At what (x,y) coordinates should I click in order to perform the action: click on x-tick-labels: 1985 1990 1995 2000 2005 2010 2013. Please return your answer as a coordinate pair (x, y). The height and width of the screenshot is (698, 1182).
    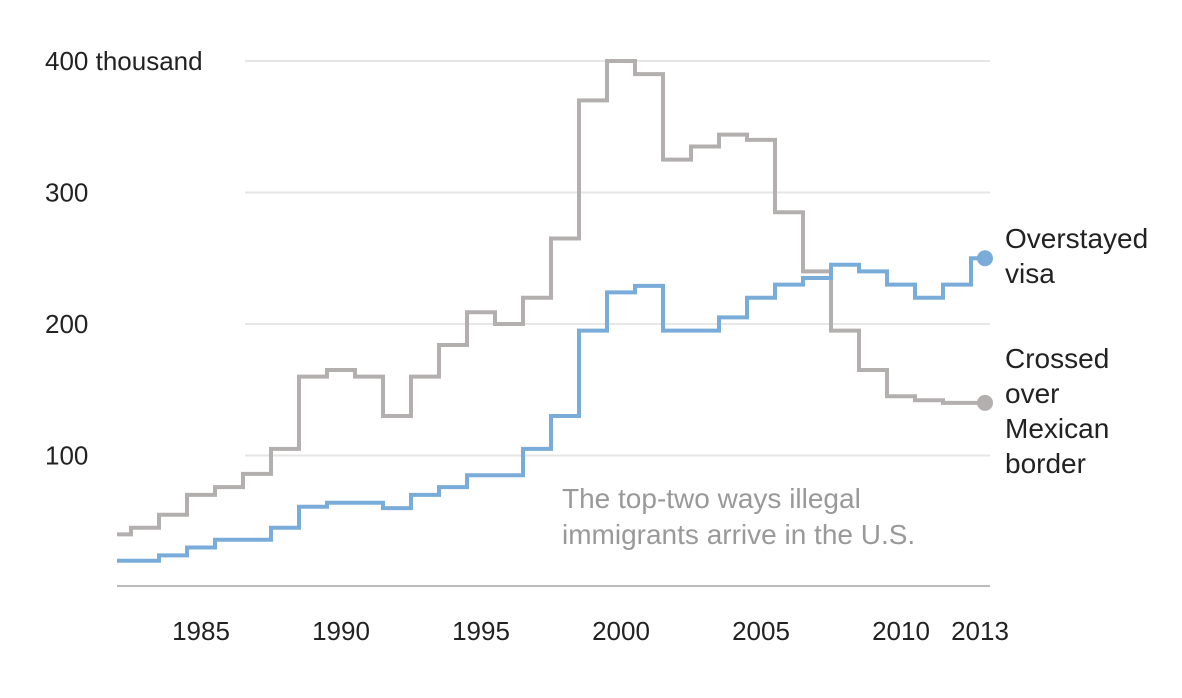
    Looking at the image, I should click on (590, 631).